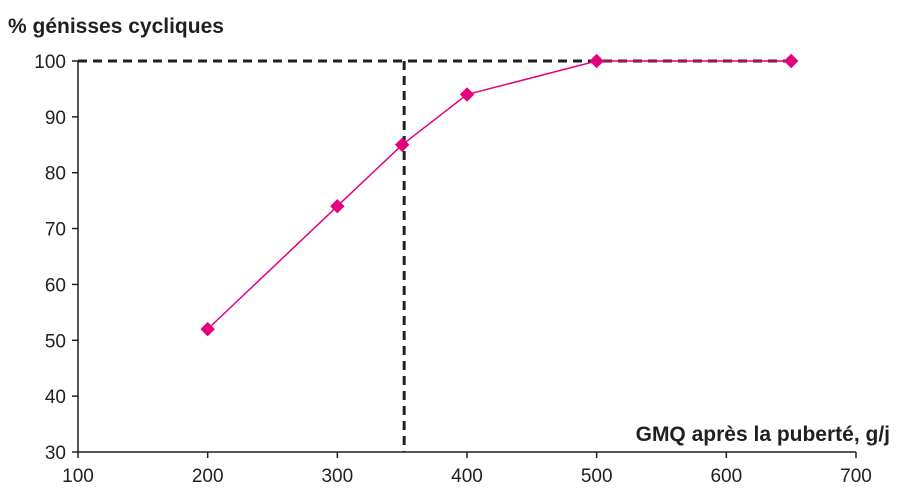  What do you see at coordinates (55, 174) in the screenshot?
I see `y-tick-label: 80` at bounding box center [55, 174].